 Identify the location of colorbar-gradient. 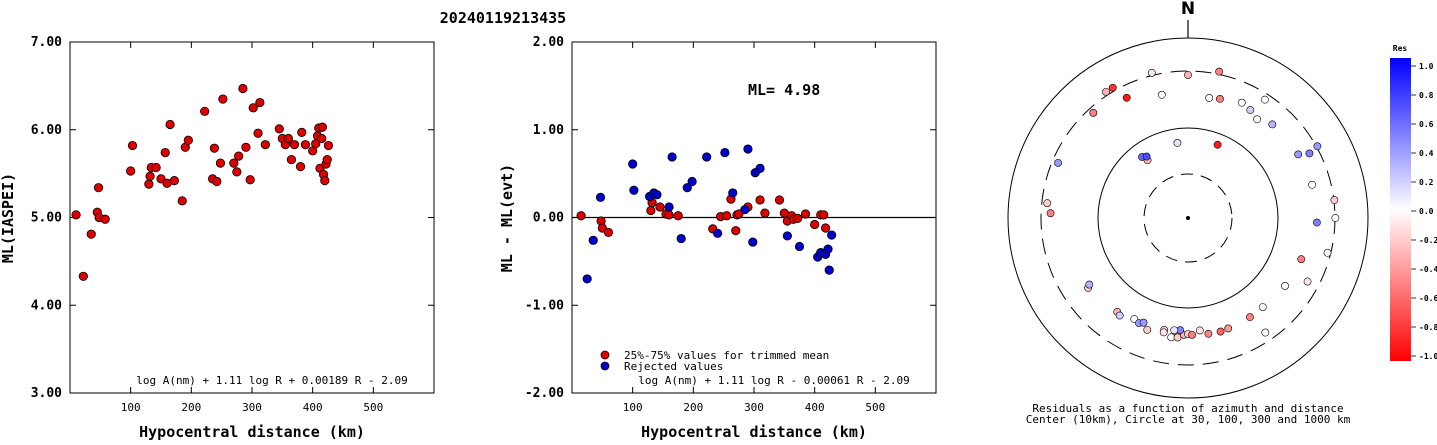
(1400, 209).